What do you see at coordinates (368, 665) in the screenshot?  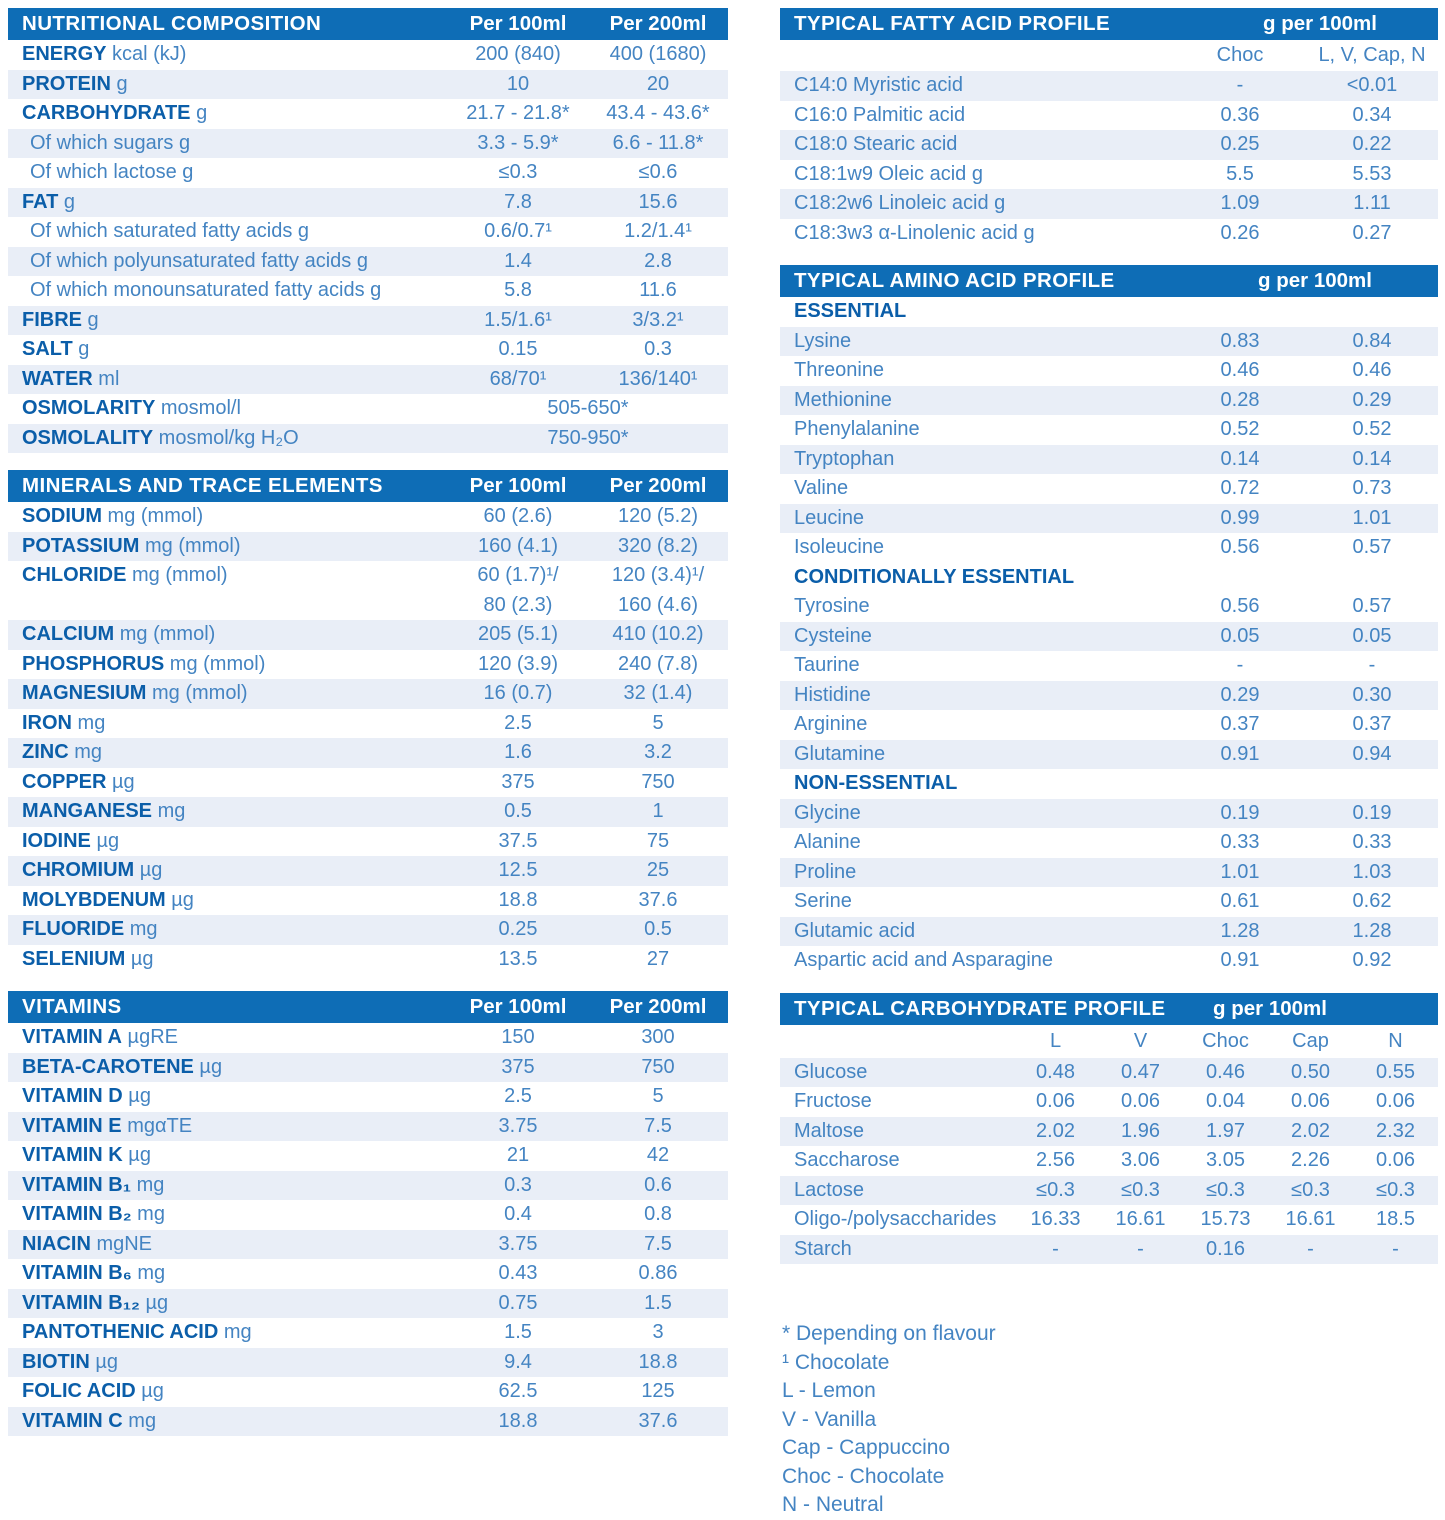 I see `table-row: PHOSPHORUS mg (mmol) 120 (3.9) 240 (7.8)` at bounding box center [368, 665].